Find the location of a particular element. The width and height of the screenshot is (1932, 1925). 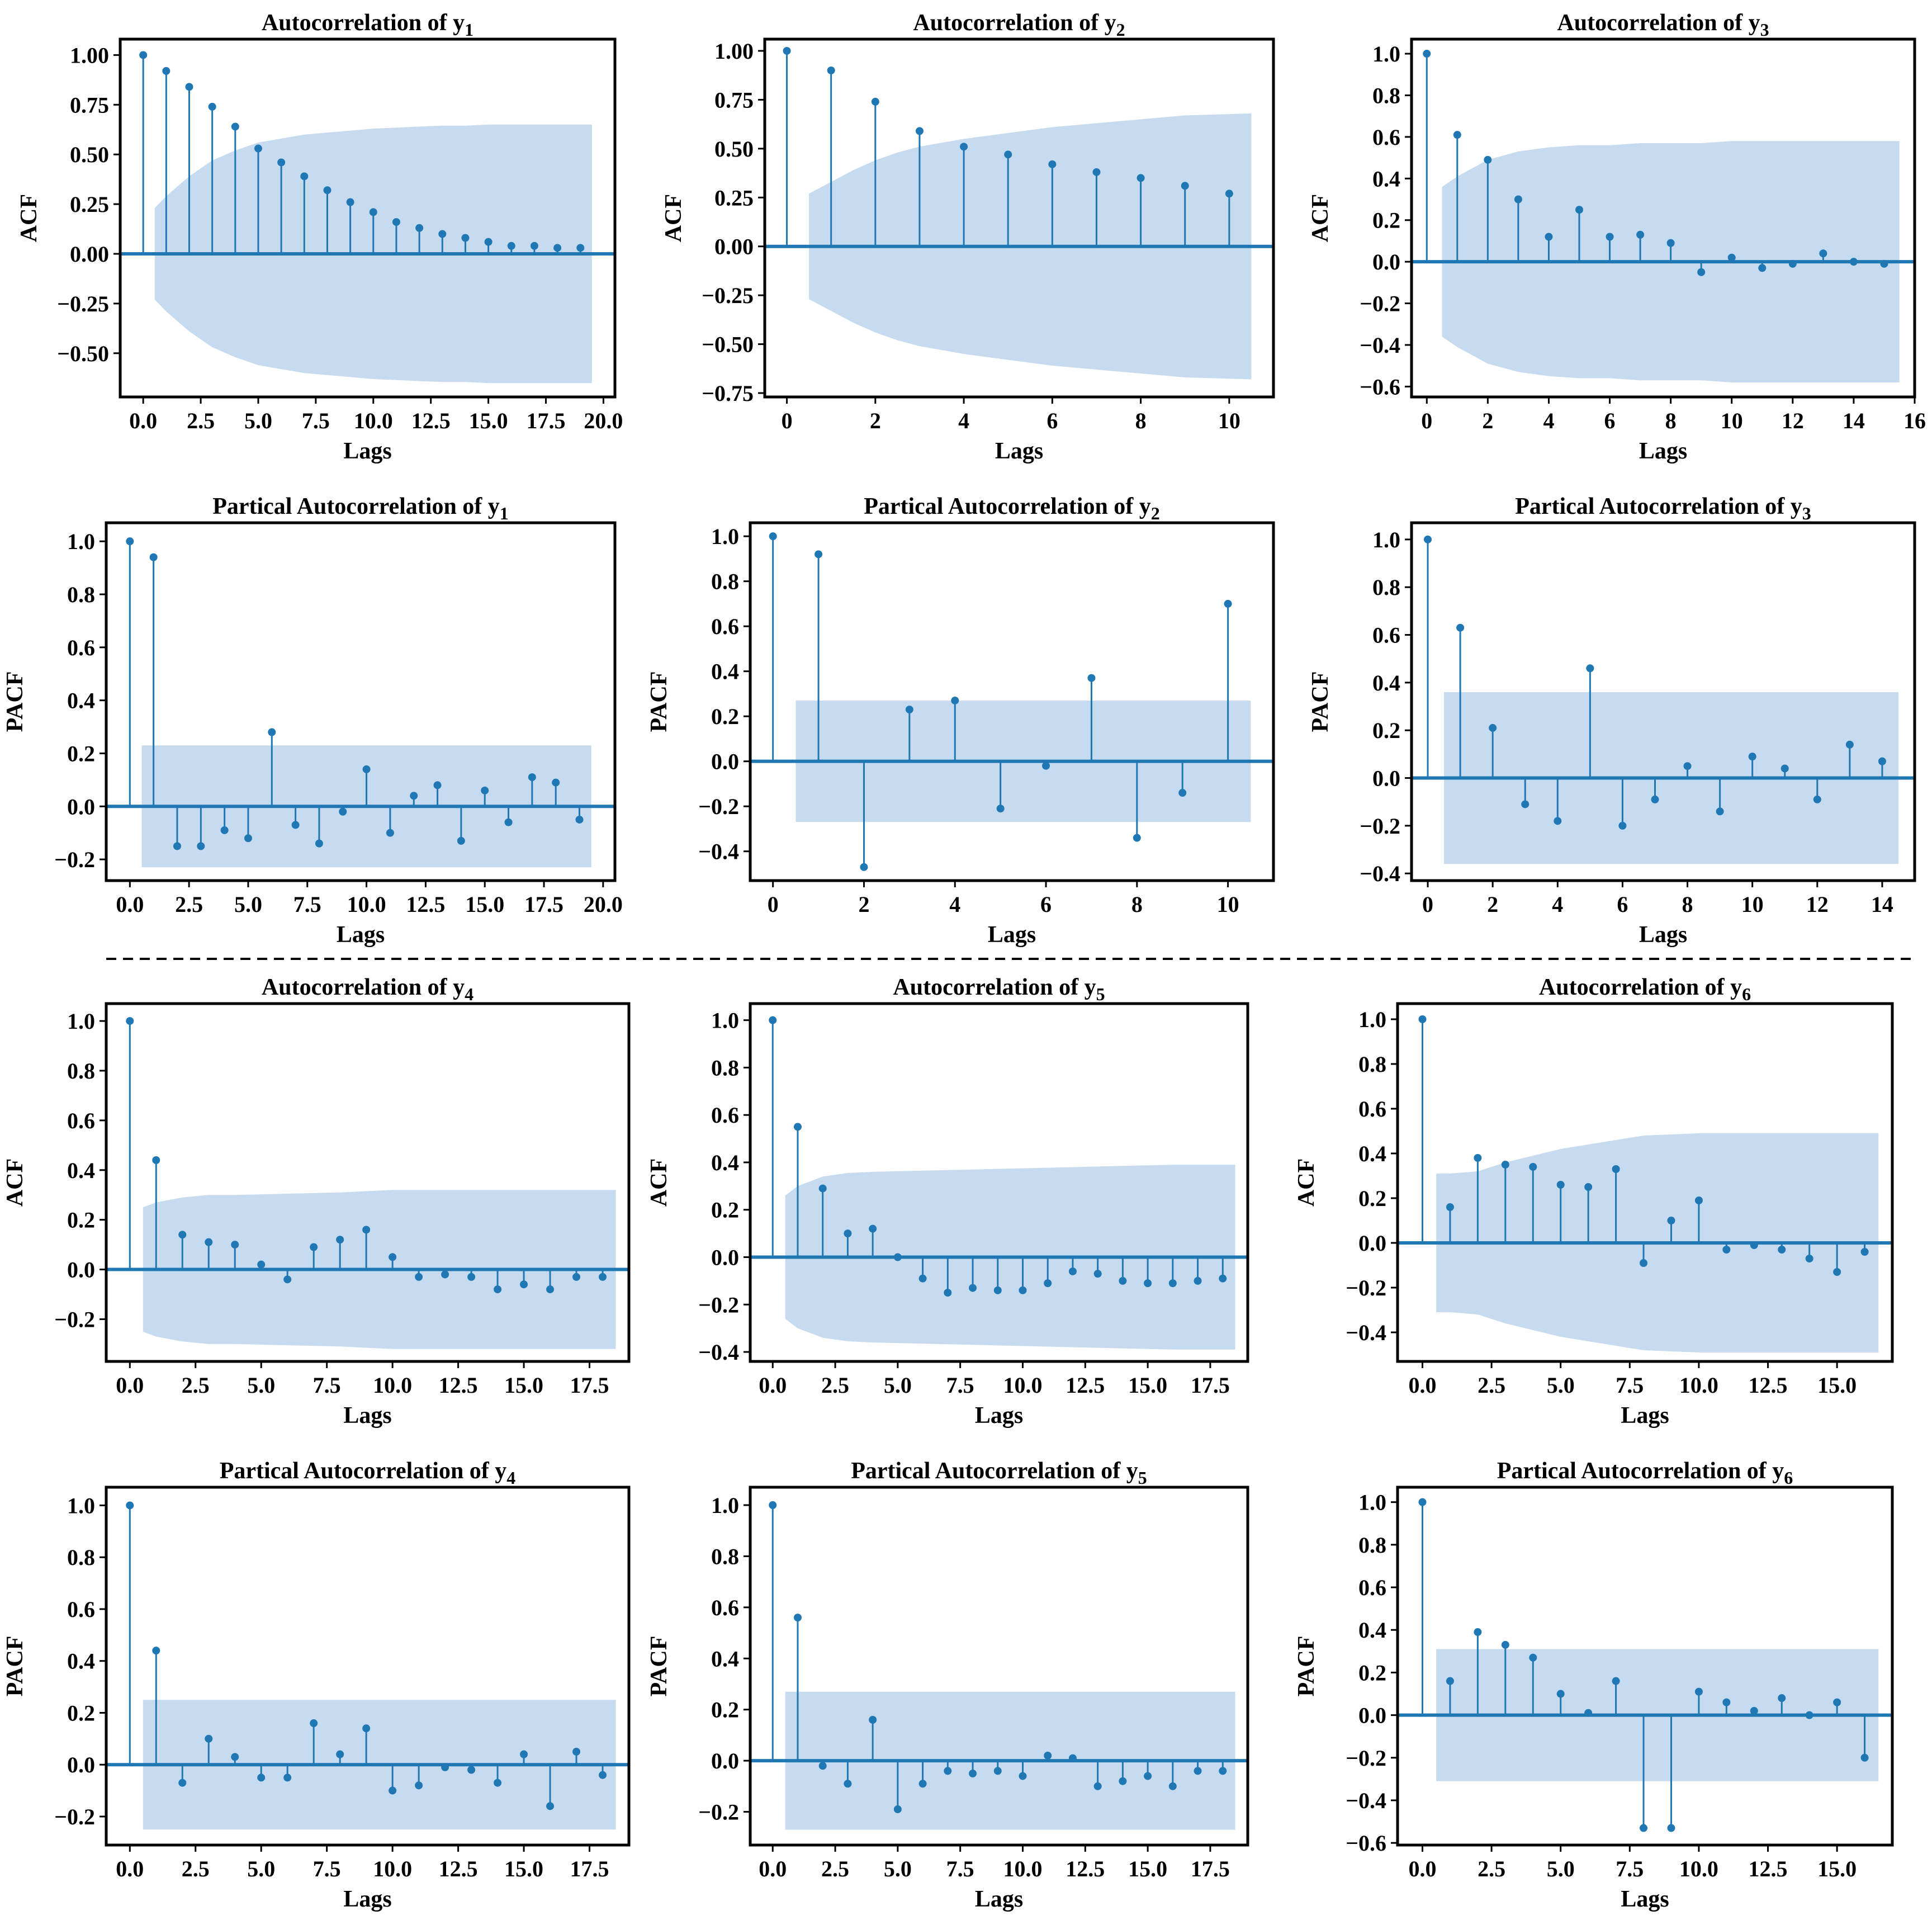

panel-title: Autocorrelation of y2 is located at coordinates (1019, 25).